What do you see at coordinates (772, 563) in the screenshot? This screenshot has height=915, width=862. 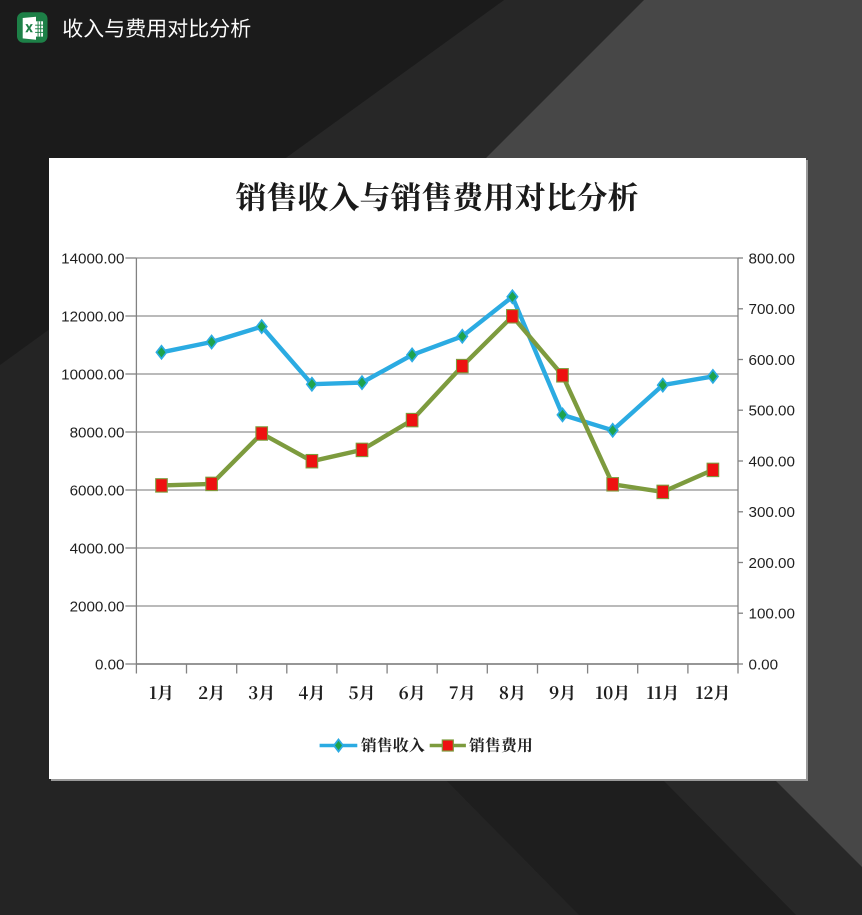 I see `svg-text: 200.00` at bounding box center [772, 563].